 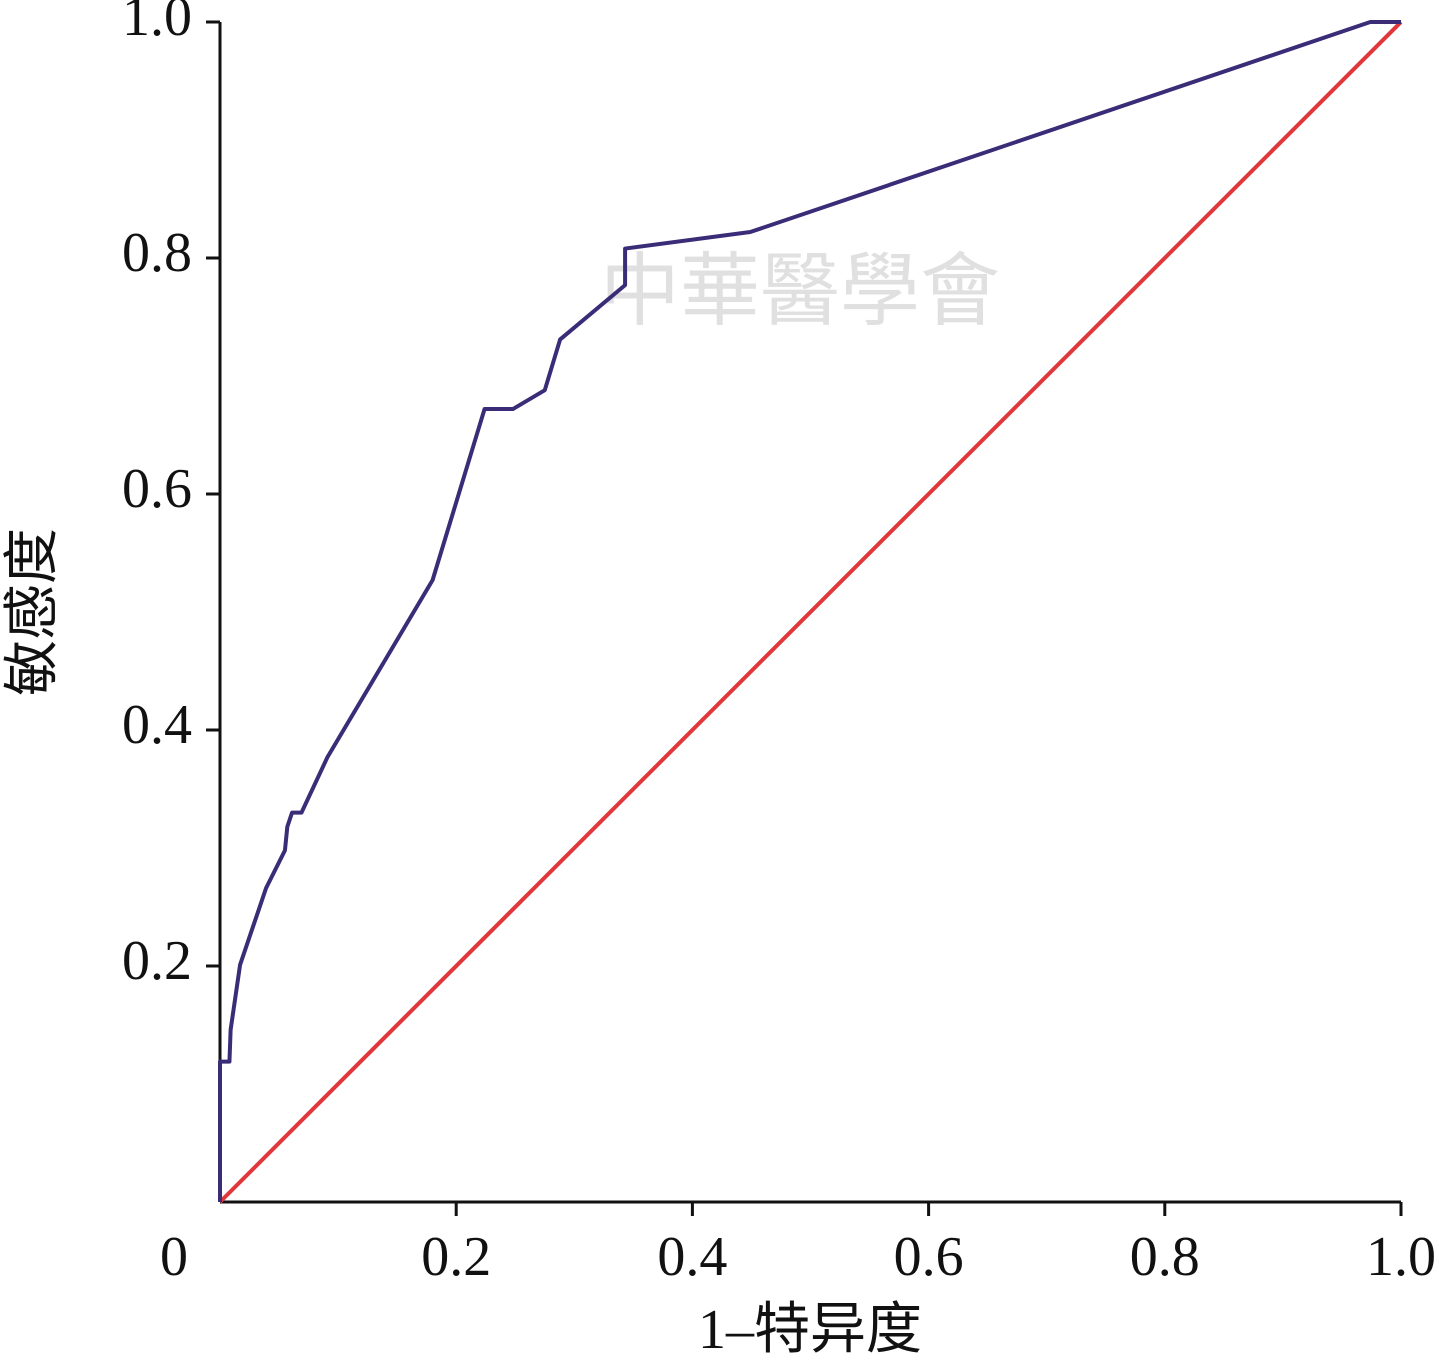 I want to click on y-tick-label: 1.0, so click(x=157, y=24).